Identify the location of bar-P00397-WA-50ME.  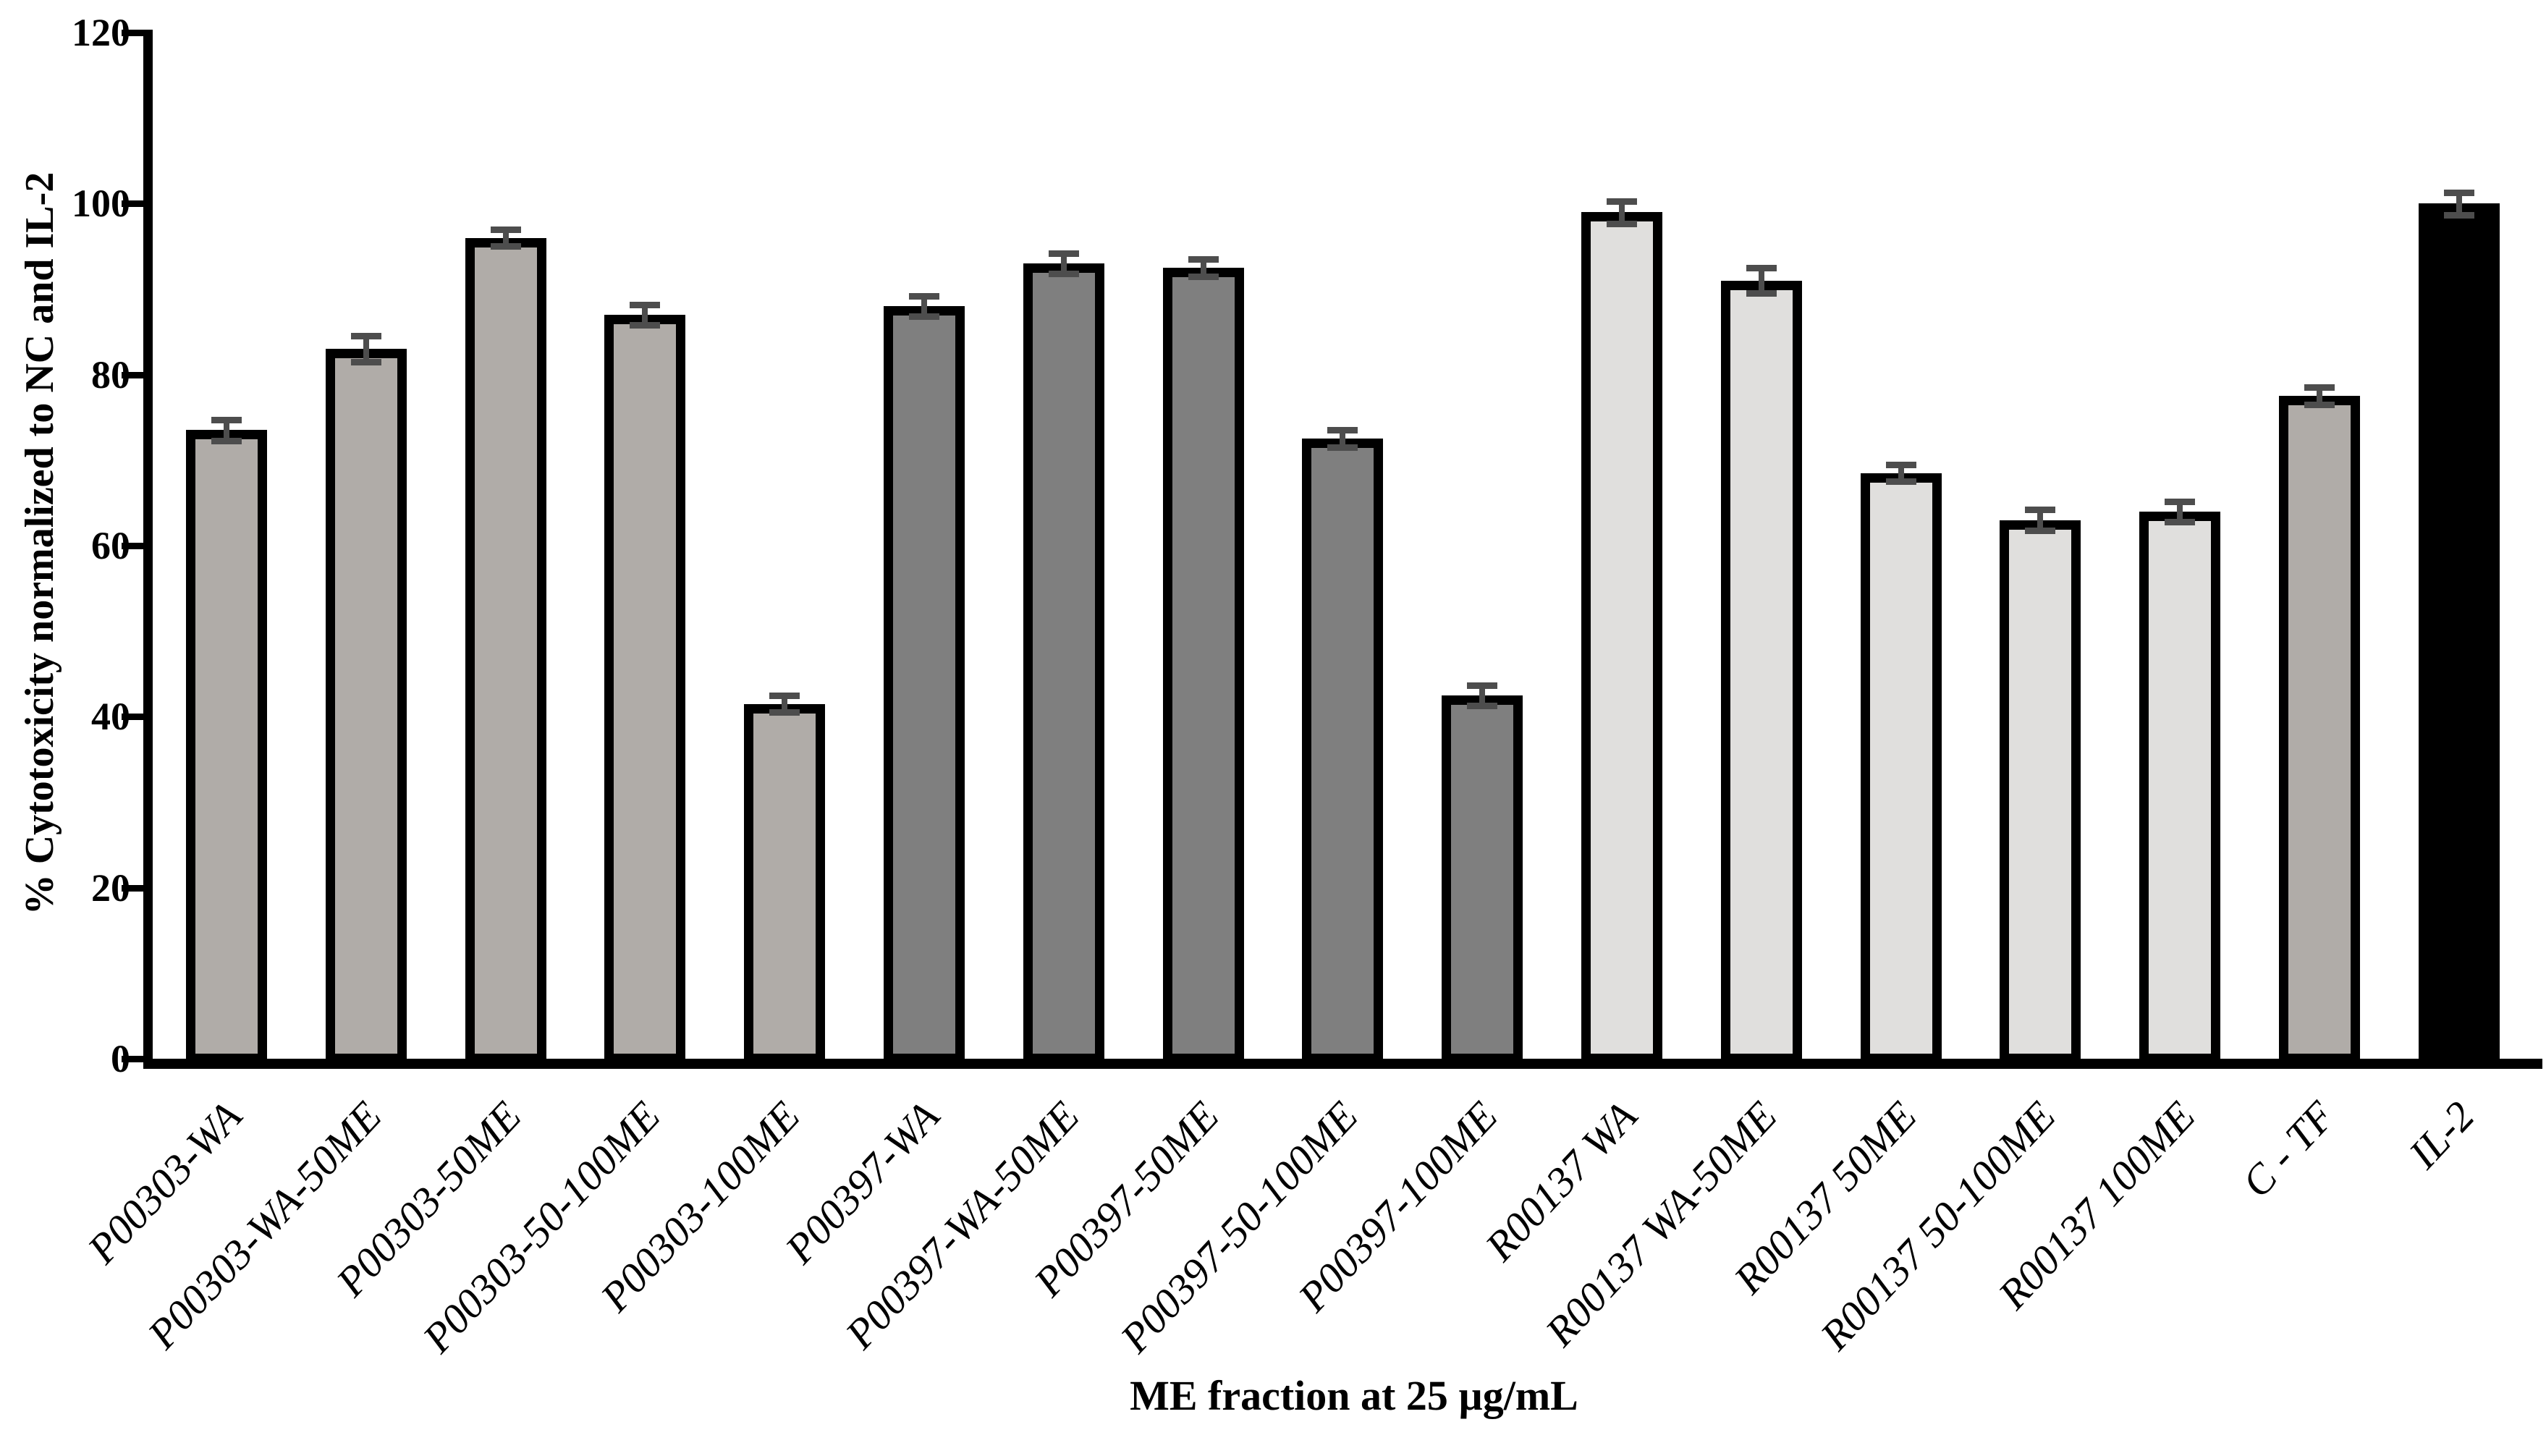
(1063, 663).